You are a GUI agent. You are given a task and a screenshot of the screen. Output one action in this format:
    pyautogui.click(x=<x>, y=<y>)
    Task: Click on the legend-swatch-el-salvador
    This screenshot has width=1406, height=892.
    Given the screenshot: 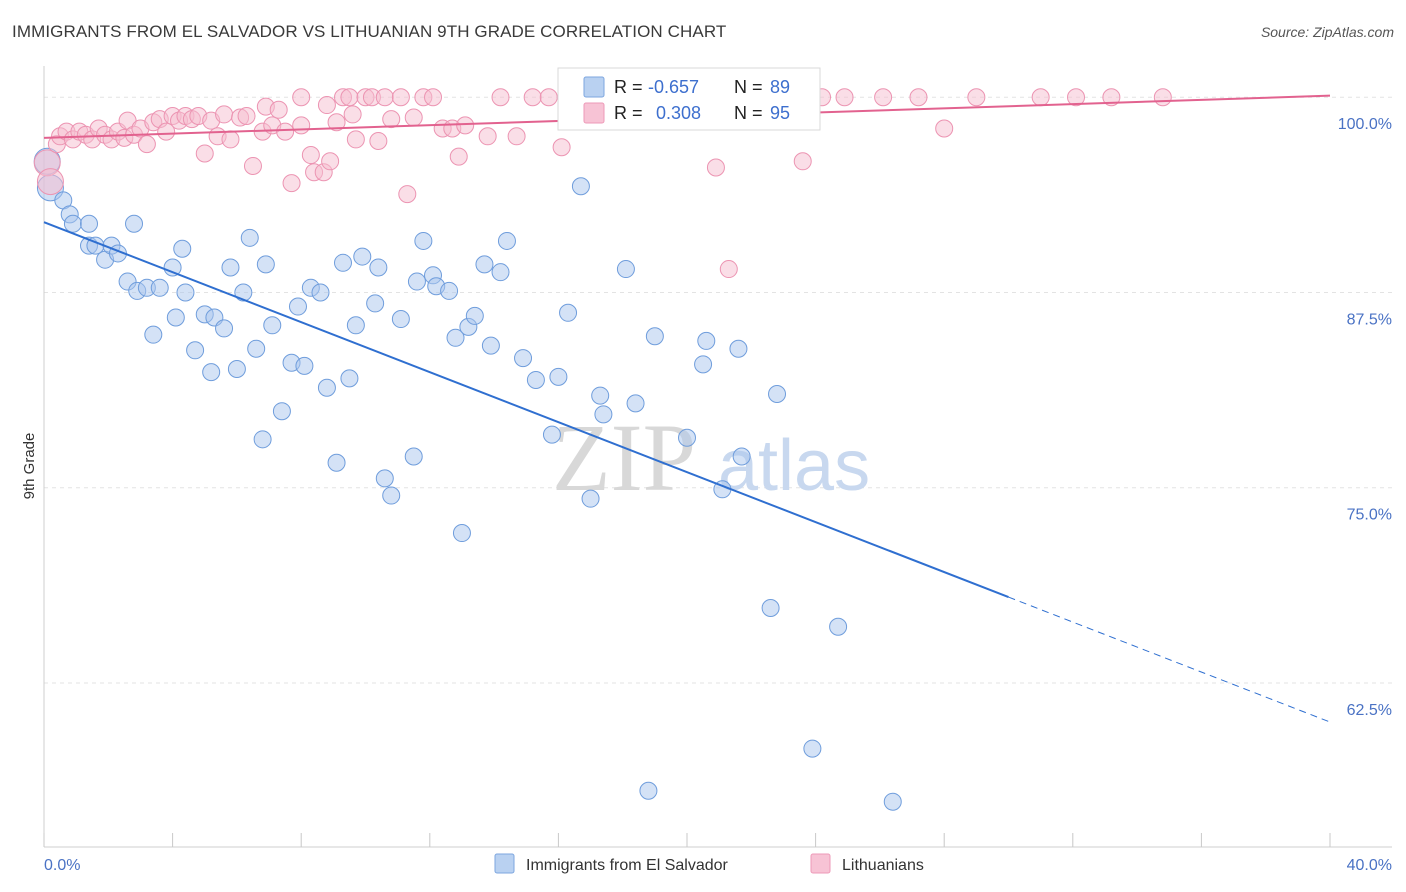 What is the action you would take?
    pyautogui.click(x=594, y=87)
    